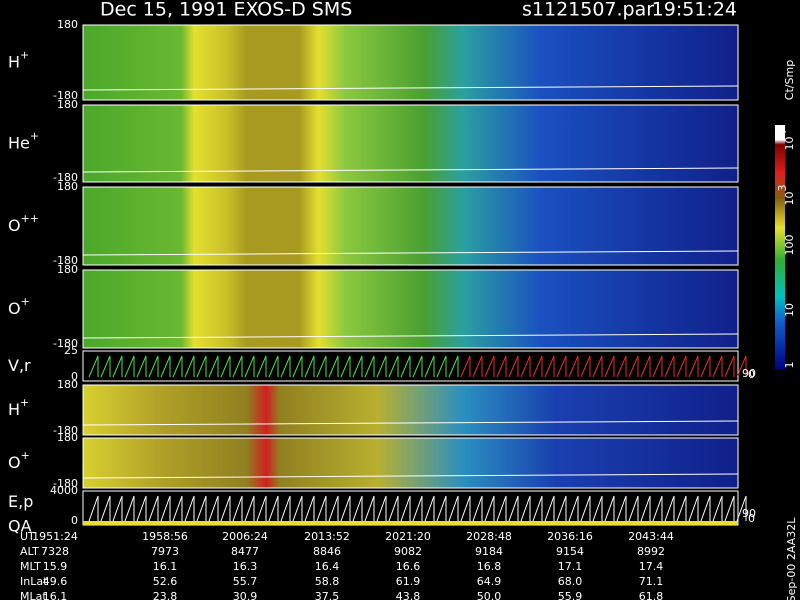 This screenshot has width=800, height=600. Describe the element at coordinates (245, 551) in the screenshot. I see `table-cell: 8477` at that location.